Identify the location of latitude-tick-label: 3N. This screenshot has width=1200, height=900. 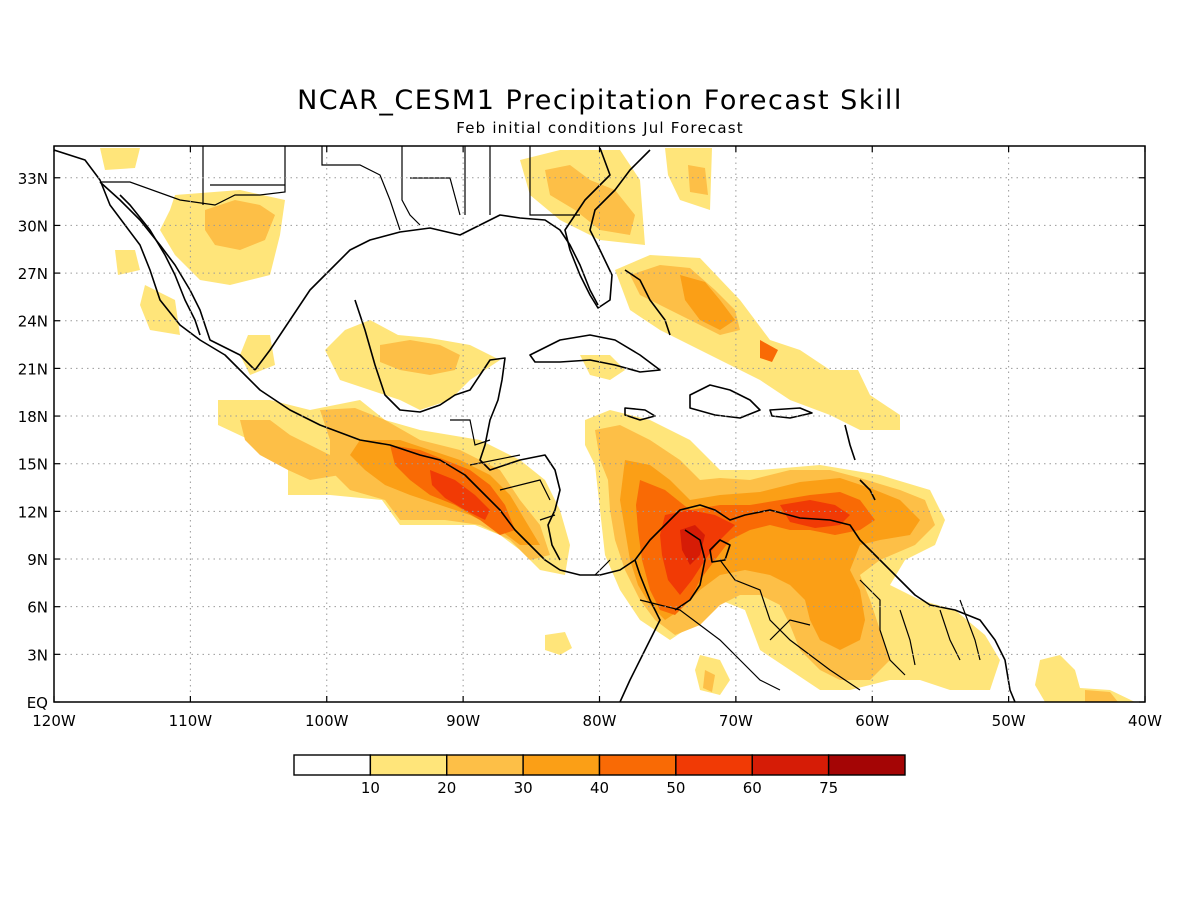
(37, 655).